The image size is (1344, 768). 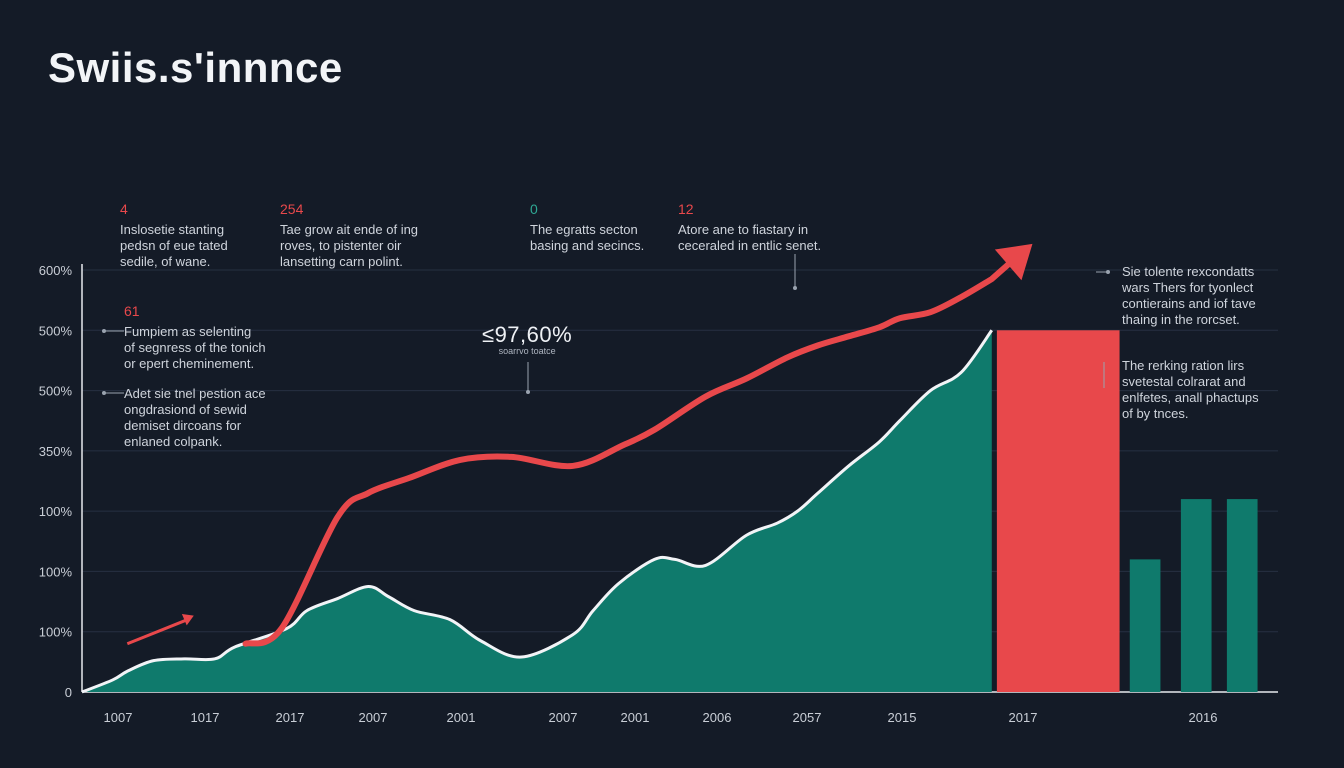 What do you see at coordinates (292, 209) in the screenshot?
I see `top-annotation-2-number: 254` at bounding box center [292, 209].